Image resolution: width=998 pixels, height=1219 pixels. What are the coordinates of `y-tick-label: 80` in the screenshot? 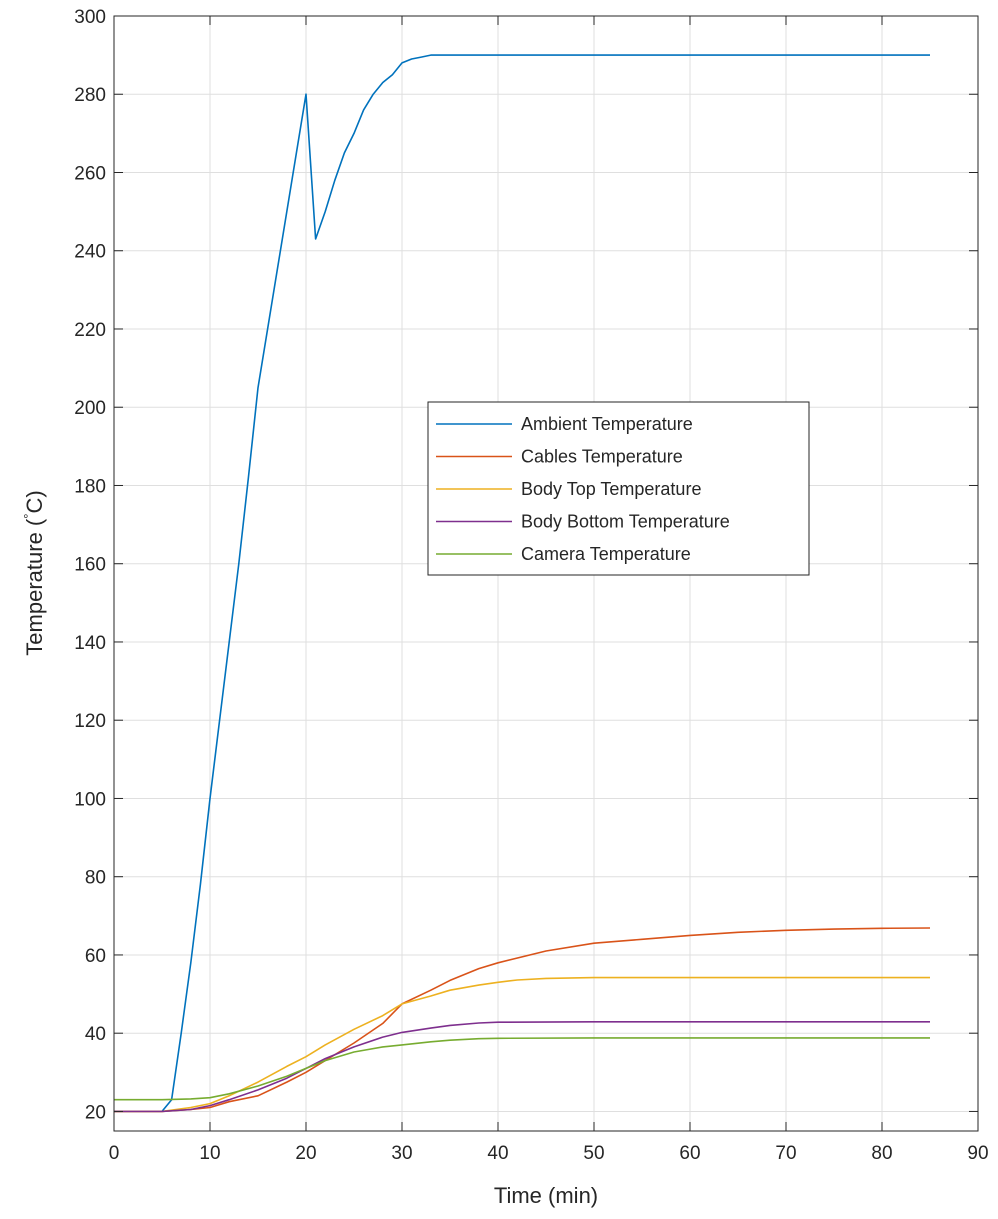 It's located at (95, 878).